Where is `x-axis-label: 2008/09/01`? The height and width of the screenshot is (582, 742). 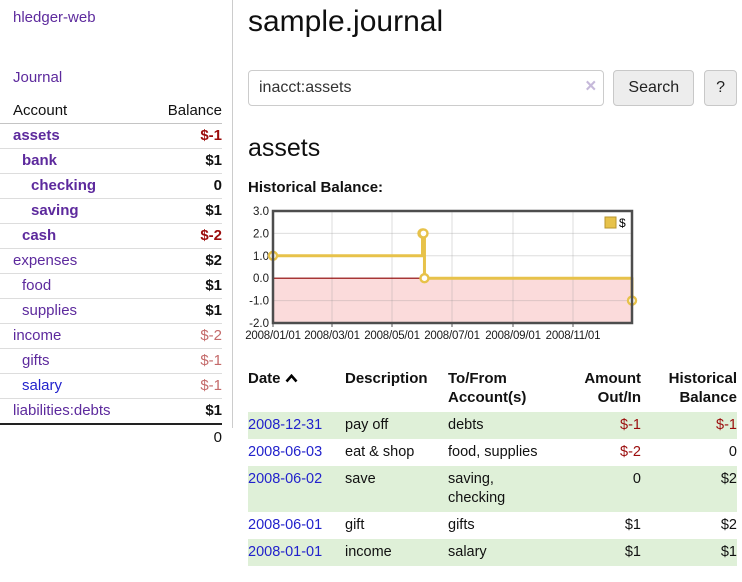
x-axis-label: 2008/09/01 is located at coordinates (513, 336).